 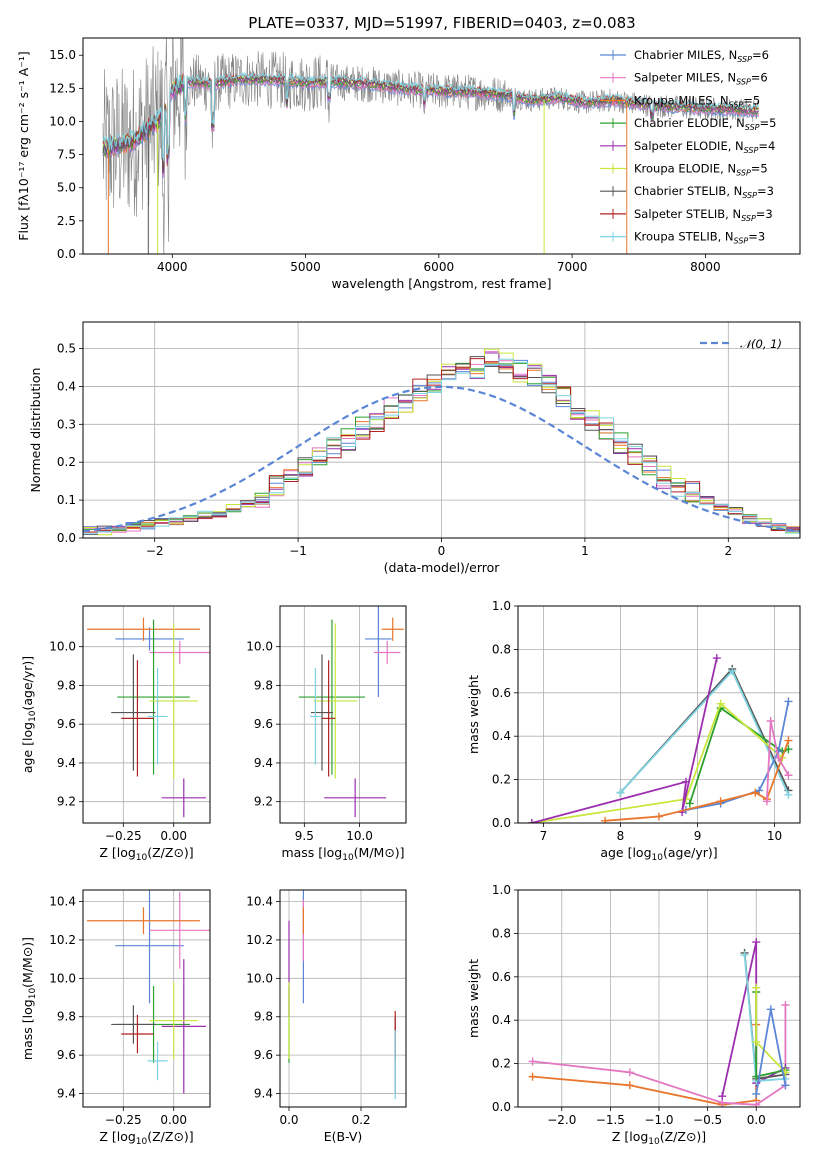 I want to click on legend-item: Salpeter MILES, NSSP=6, so click(x=684, y=79).